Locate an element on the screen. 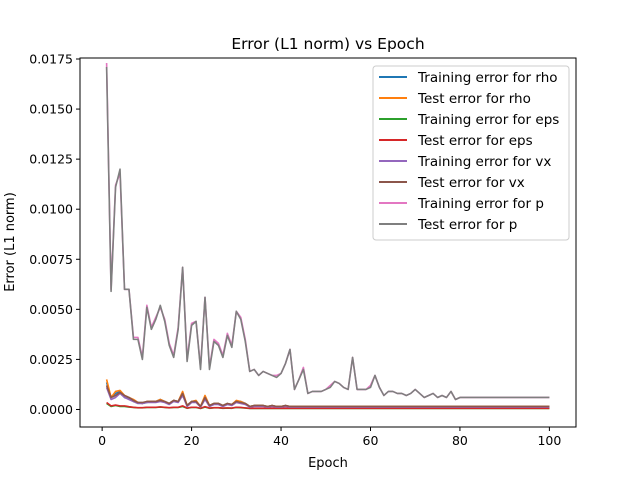  y-tick-label: 0.0125 is located at coordinates (51, 159).